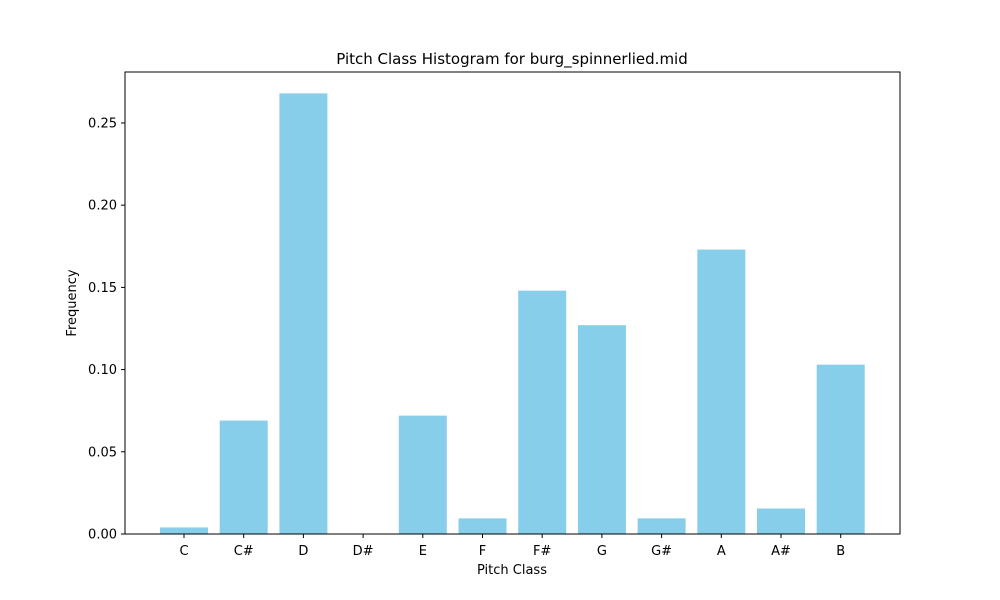 The width and height of the screenshot is (1000, 600). I want to click on bar-f-sharp, so click(542, 412).